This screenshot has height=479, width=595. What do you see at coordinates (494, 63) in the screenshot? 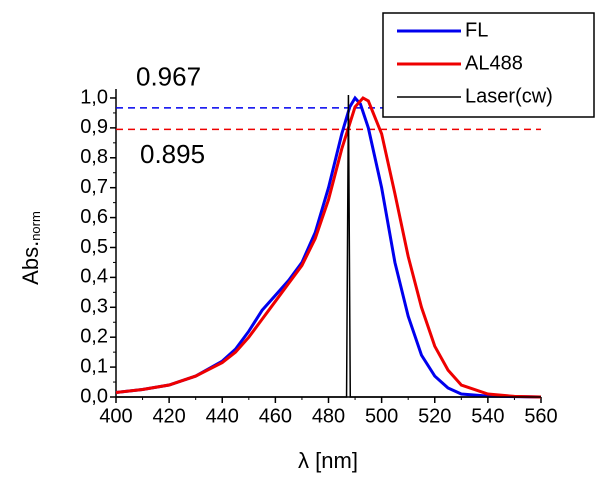
I see `legend-label: AL488` at bounding box center [494, 63].